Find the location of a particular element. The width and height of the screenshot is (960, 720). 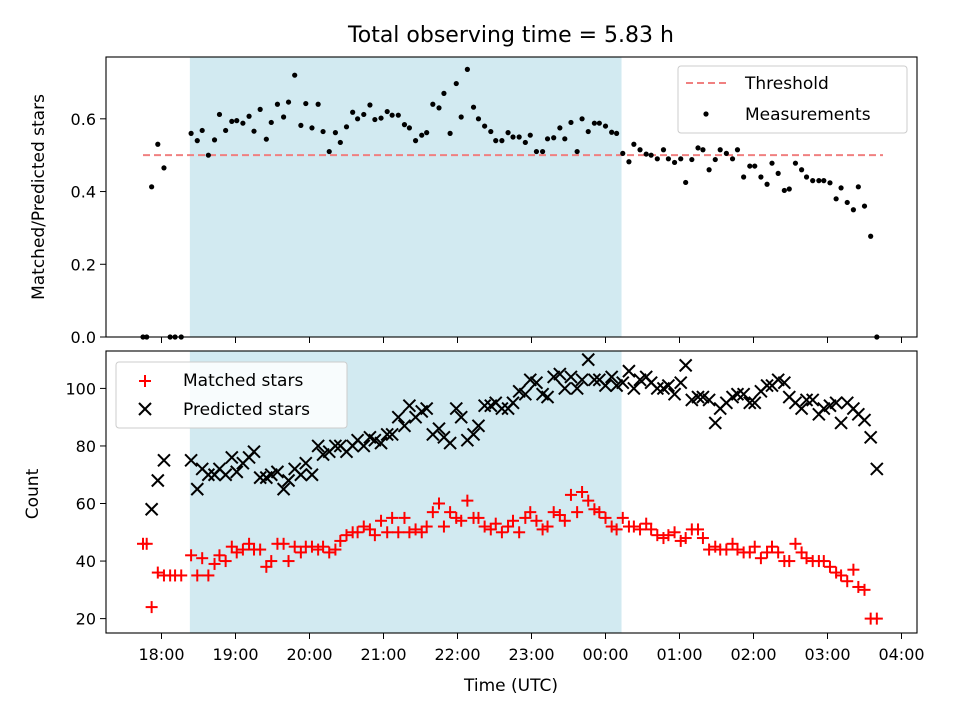

bottom-legend-box is located at coordinates (231, 395).